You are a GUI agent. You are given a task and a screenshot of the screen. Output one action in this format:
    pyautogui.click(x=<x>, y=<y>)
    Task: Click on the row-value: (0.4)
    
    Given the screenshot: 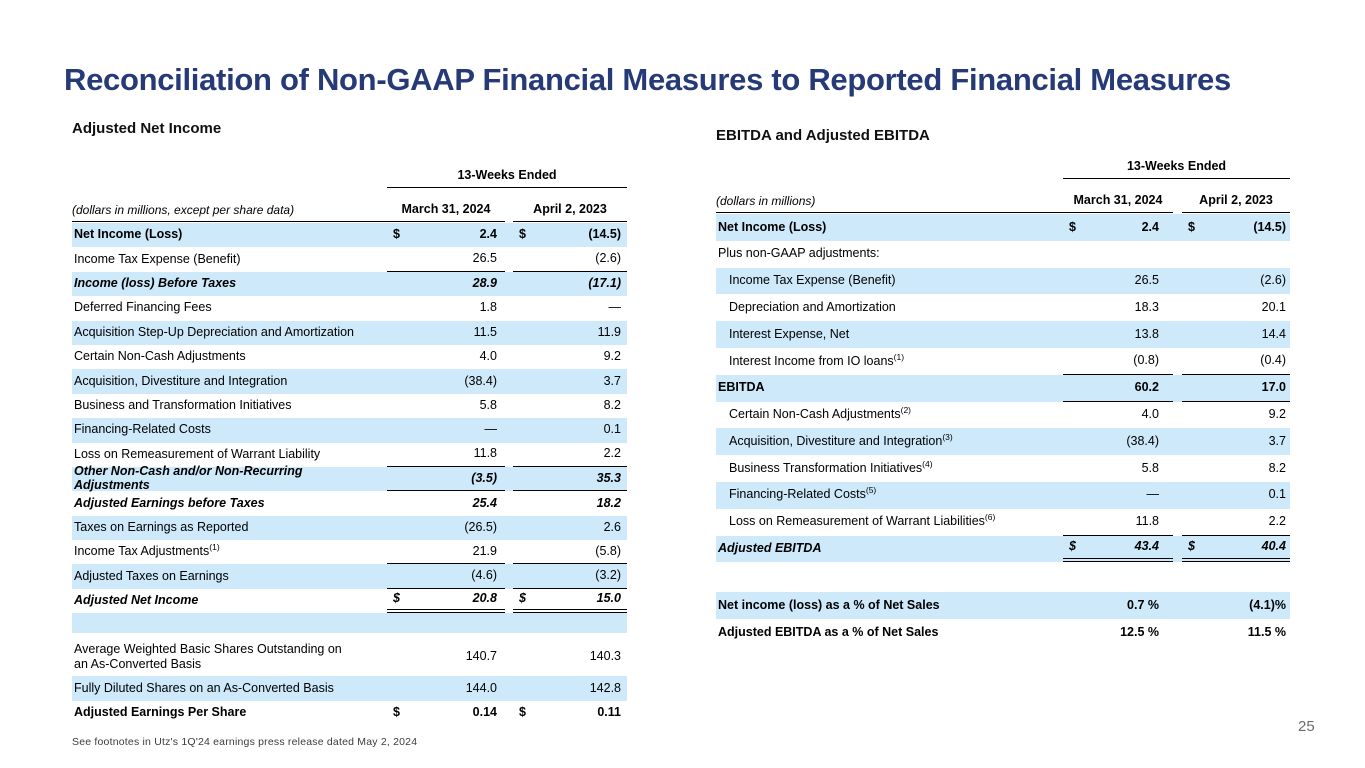 What is the action you would take?
    pyautogui.click(x=1273, y=360)
    